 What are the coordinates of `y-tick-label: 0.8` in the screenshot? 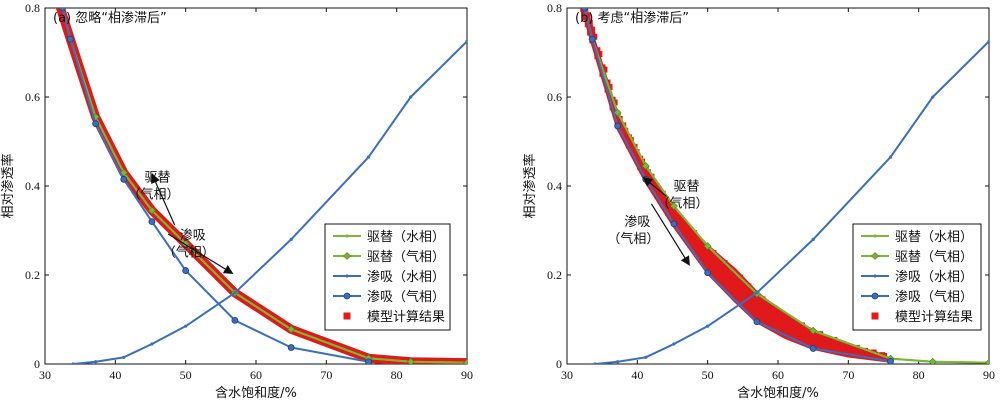 It's located at (32, 8).